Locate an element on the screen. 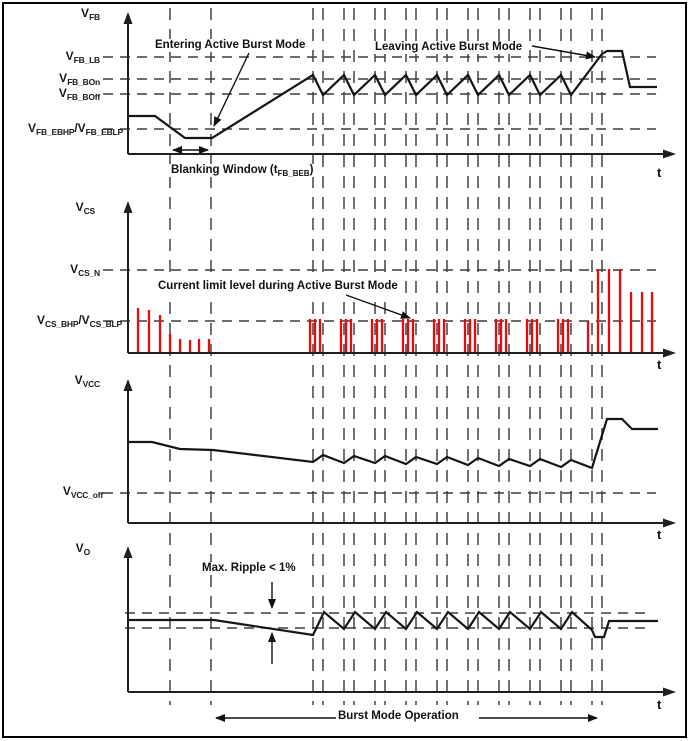 Image resolution: width=689 pixels, height=741 pixels. cs-b-label-m1: V is located at coordinates (41, 320).